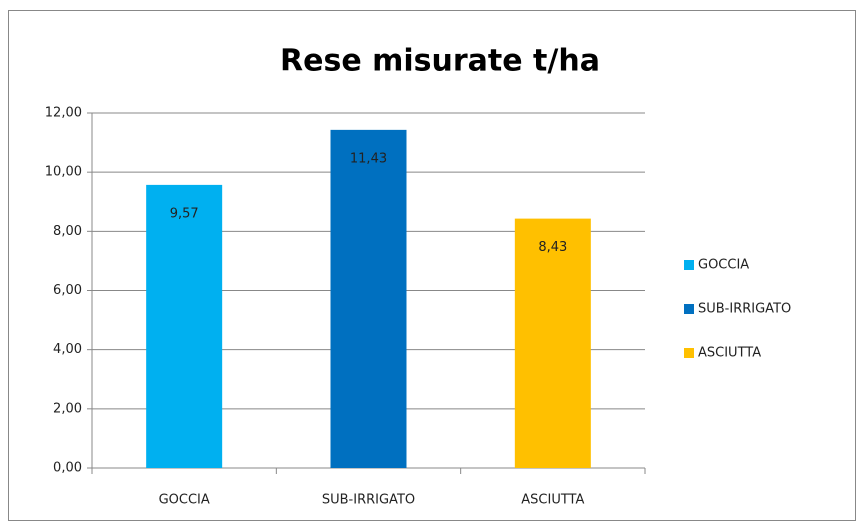 This screenshot has width=864, height=524. What do you see at coordinates (552, 247) in the screenshot?
I see `value-label: 8,43` at bounding box center [552, 247].